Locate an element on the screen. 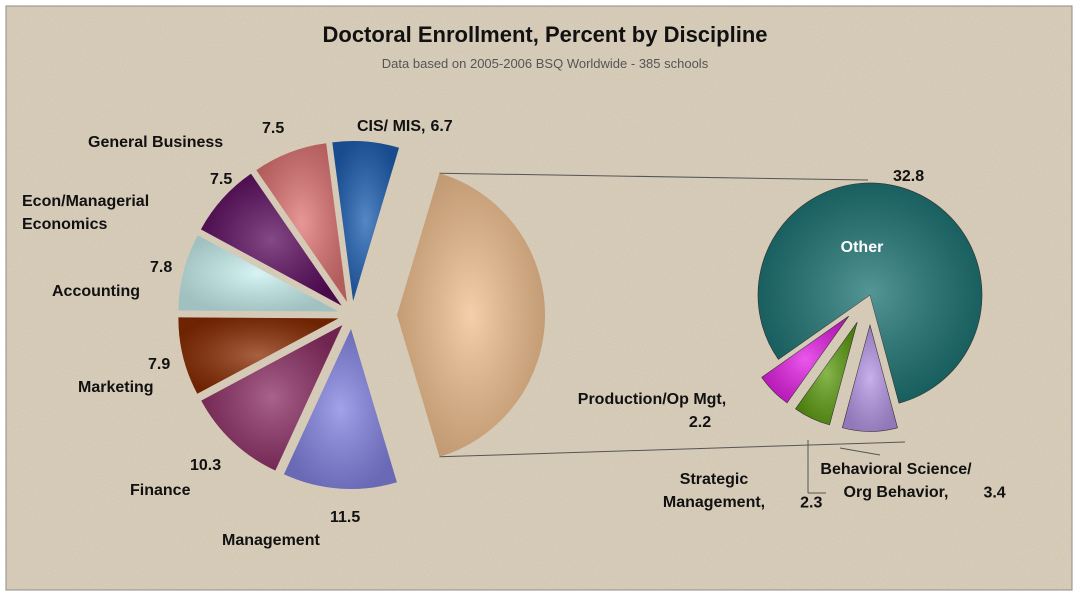 This screenshot has width=1078, height=596. category-label: Finance is located at coordinates (160, 490).